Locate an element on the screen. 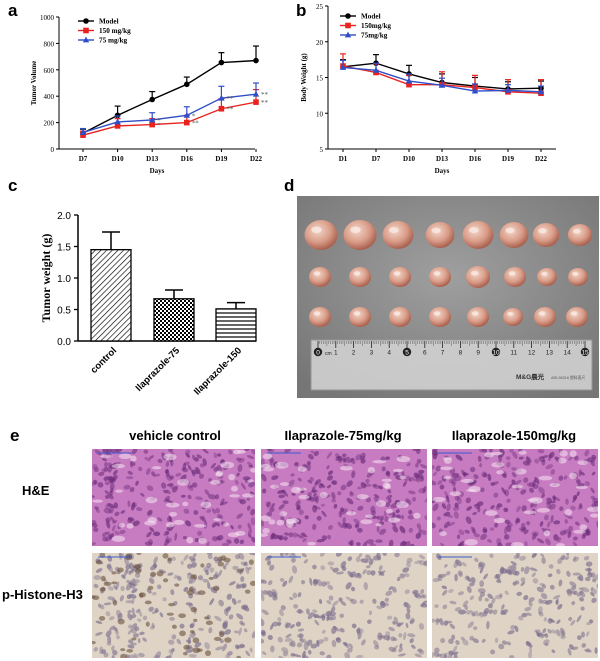 The image size is (600, 661). legend-marker is located at coordinates (348, 34).